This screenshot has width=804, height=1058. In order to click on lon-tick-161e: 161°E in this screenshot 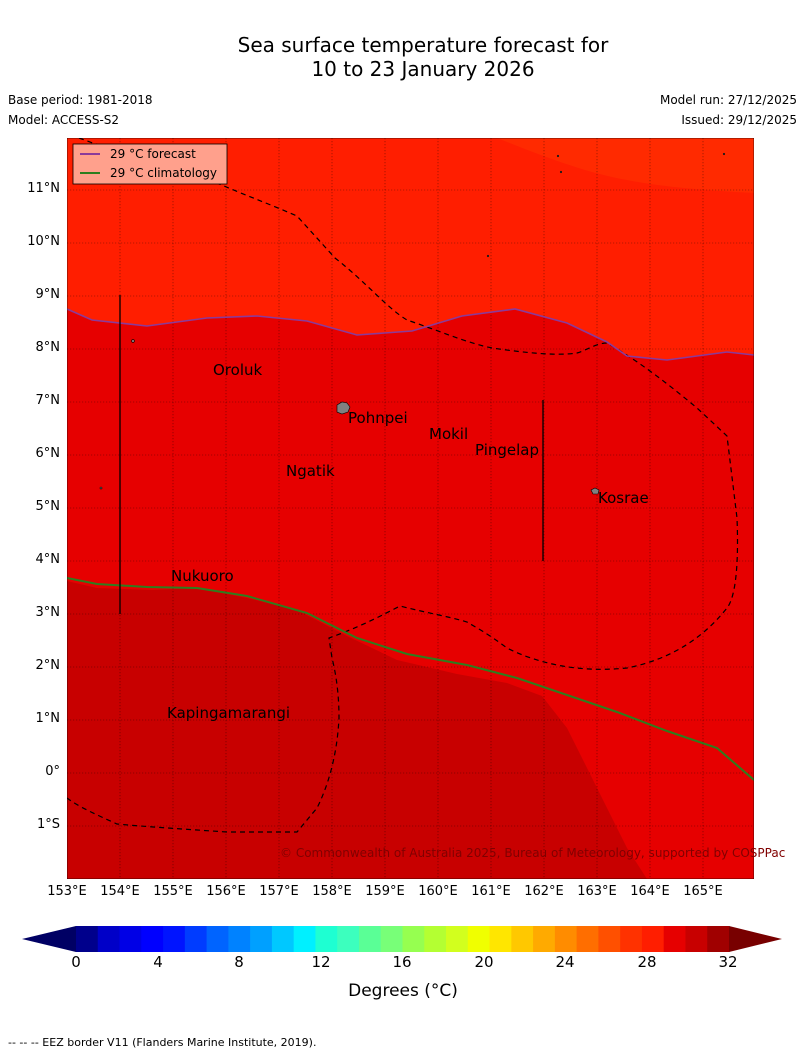, I will do `click(491, 891)`.